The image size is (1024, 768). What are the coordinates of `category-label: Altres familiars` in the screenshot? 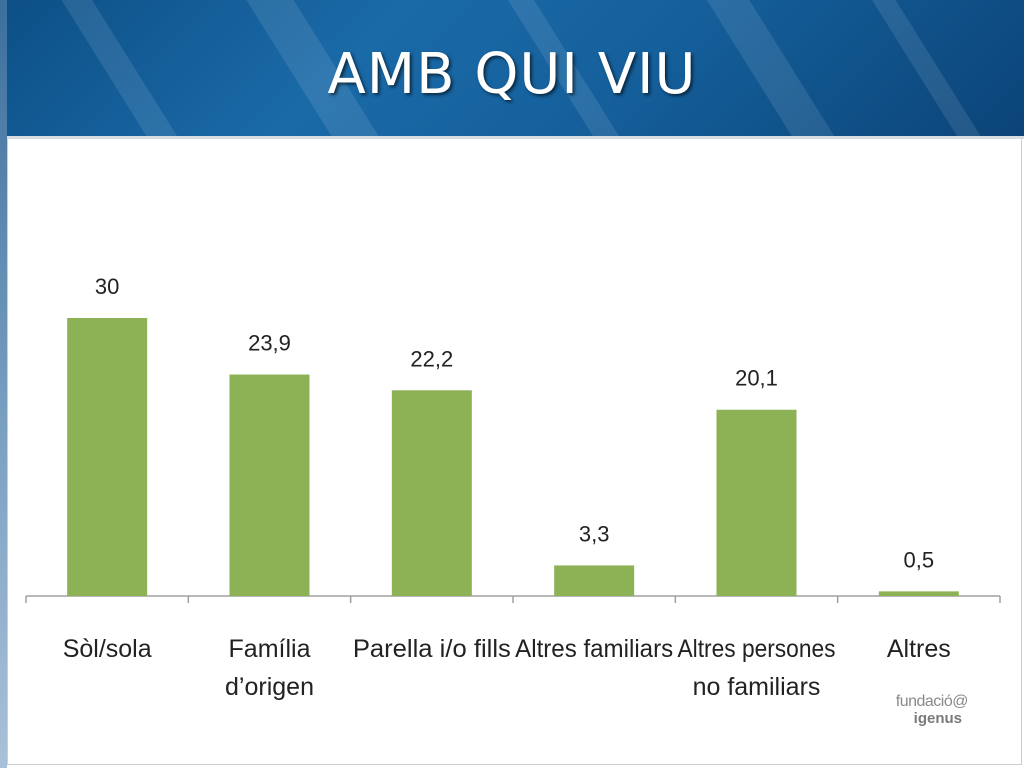 It's located at (594, 649).